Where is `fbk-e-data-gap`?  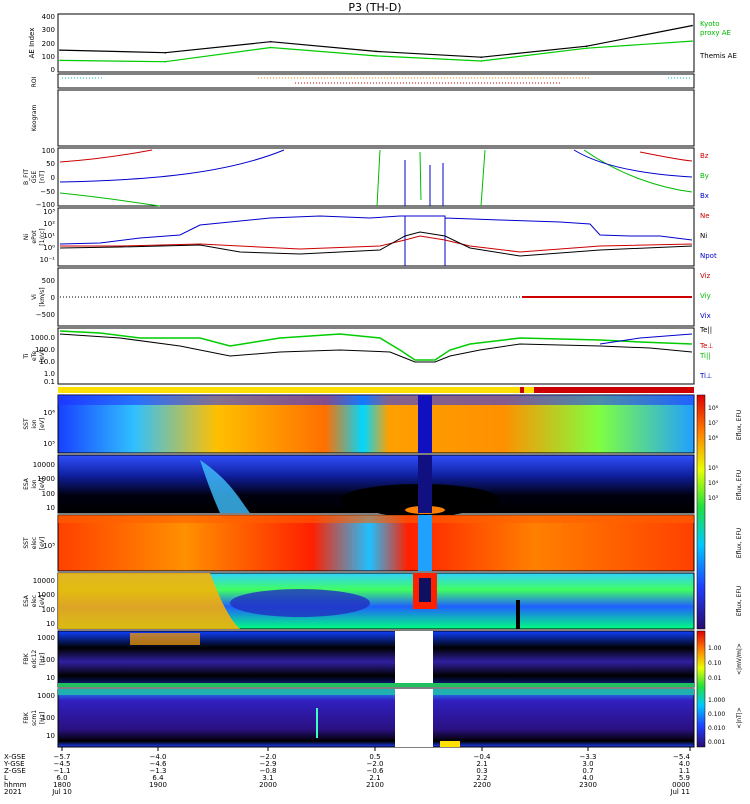
fbk-e-data-gap is located at coordinates (414, 659).